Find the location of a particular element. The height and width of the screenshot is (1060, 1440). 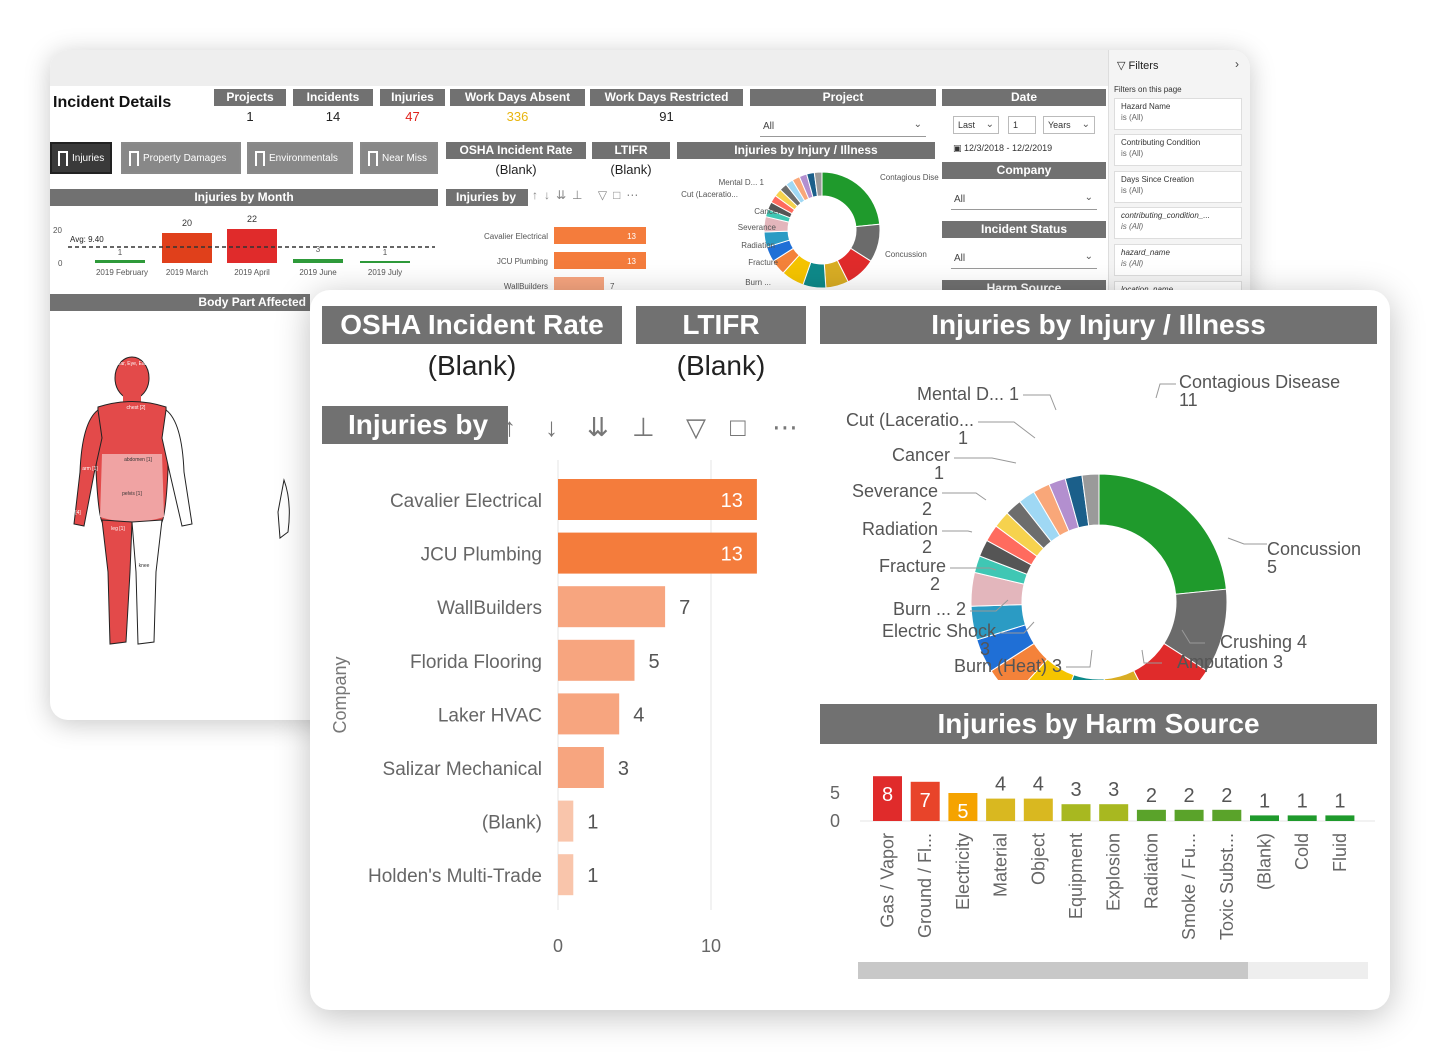

donut-callout-label: Severance is located at coordinates (895, 491).